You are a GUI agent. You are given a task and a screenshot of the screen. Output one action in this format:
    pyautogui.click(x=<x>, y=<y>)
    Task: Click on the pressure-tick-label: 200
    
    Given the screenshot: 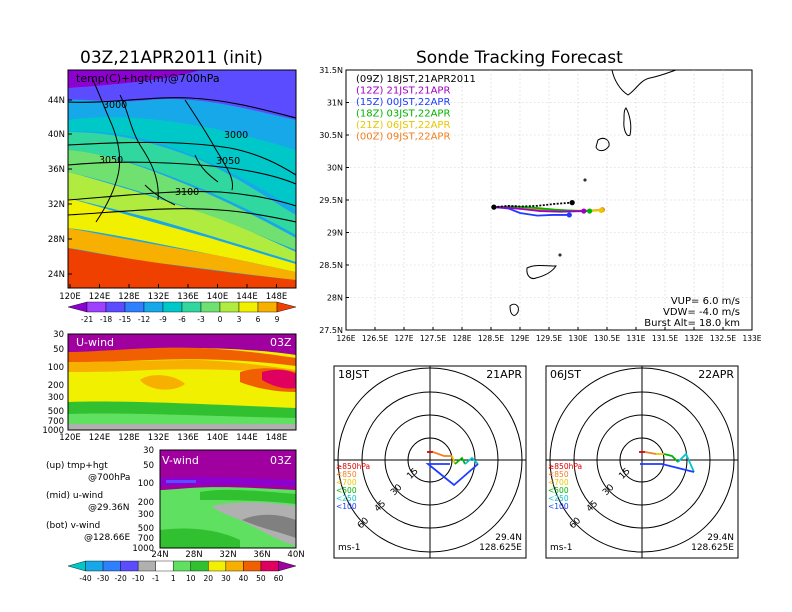 What is the action you would take?
    pyautogui.click(x=56, y=386)
    